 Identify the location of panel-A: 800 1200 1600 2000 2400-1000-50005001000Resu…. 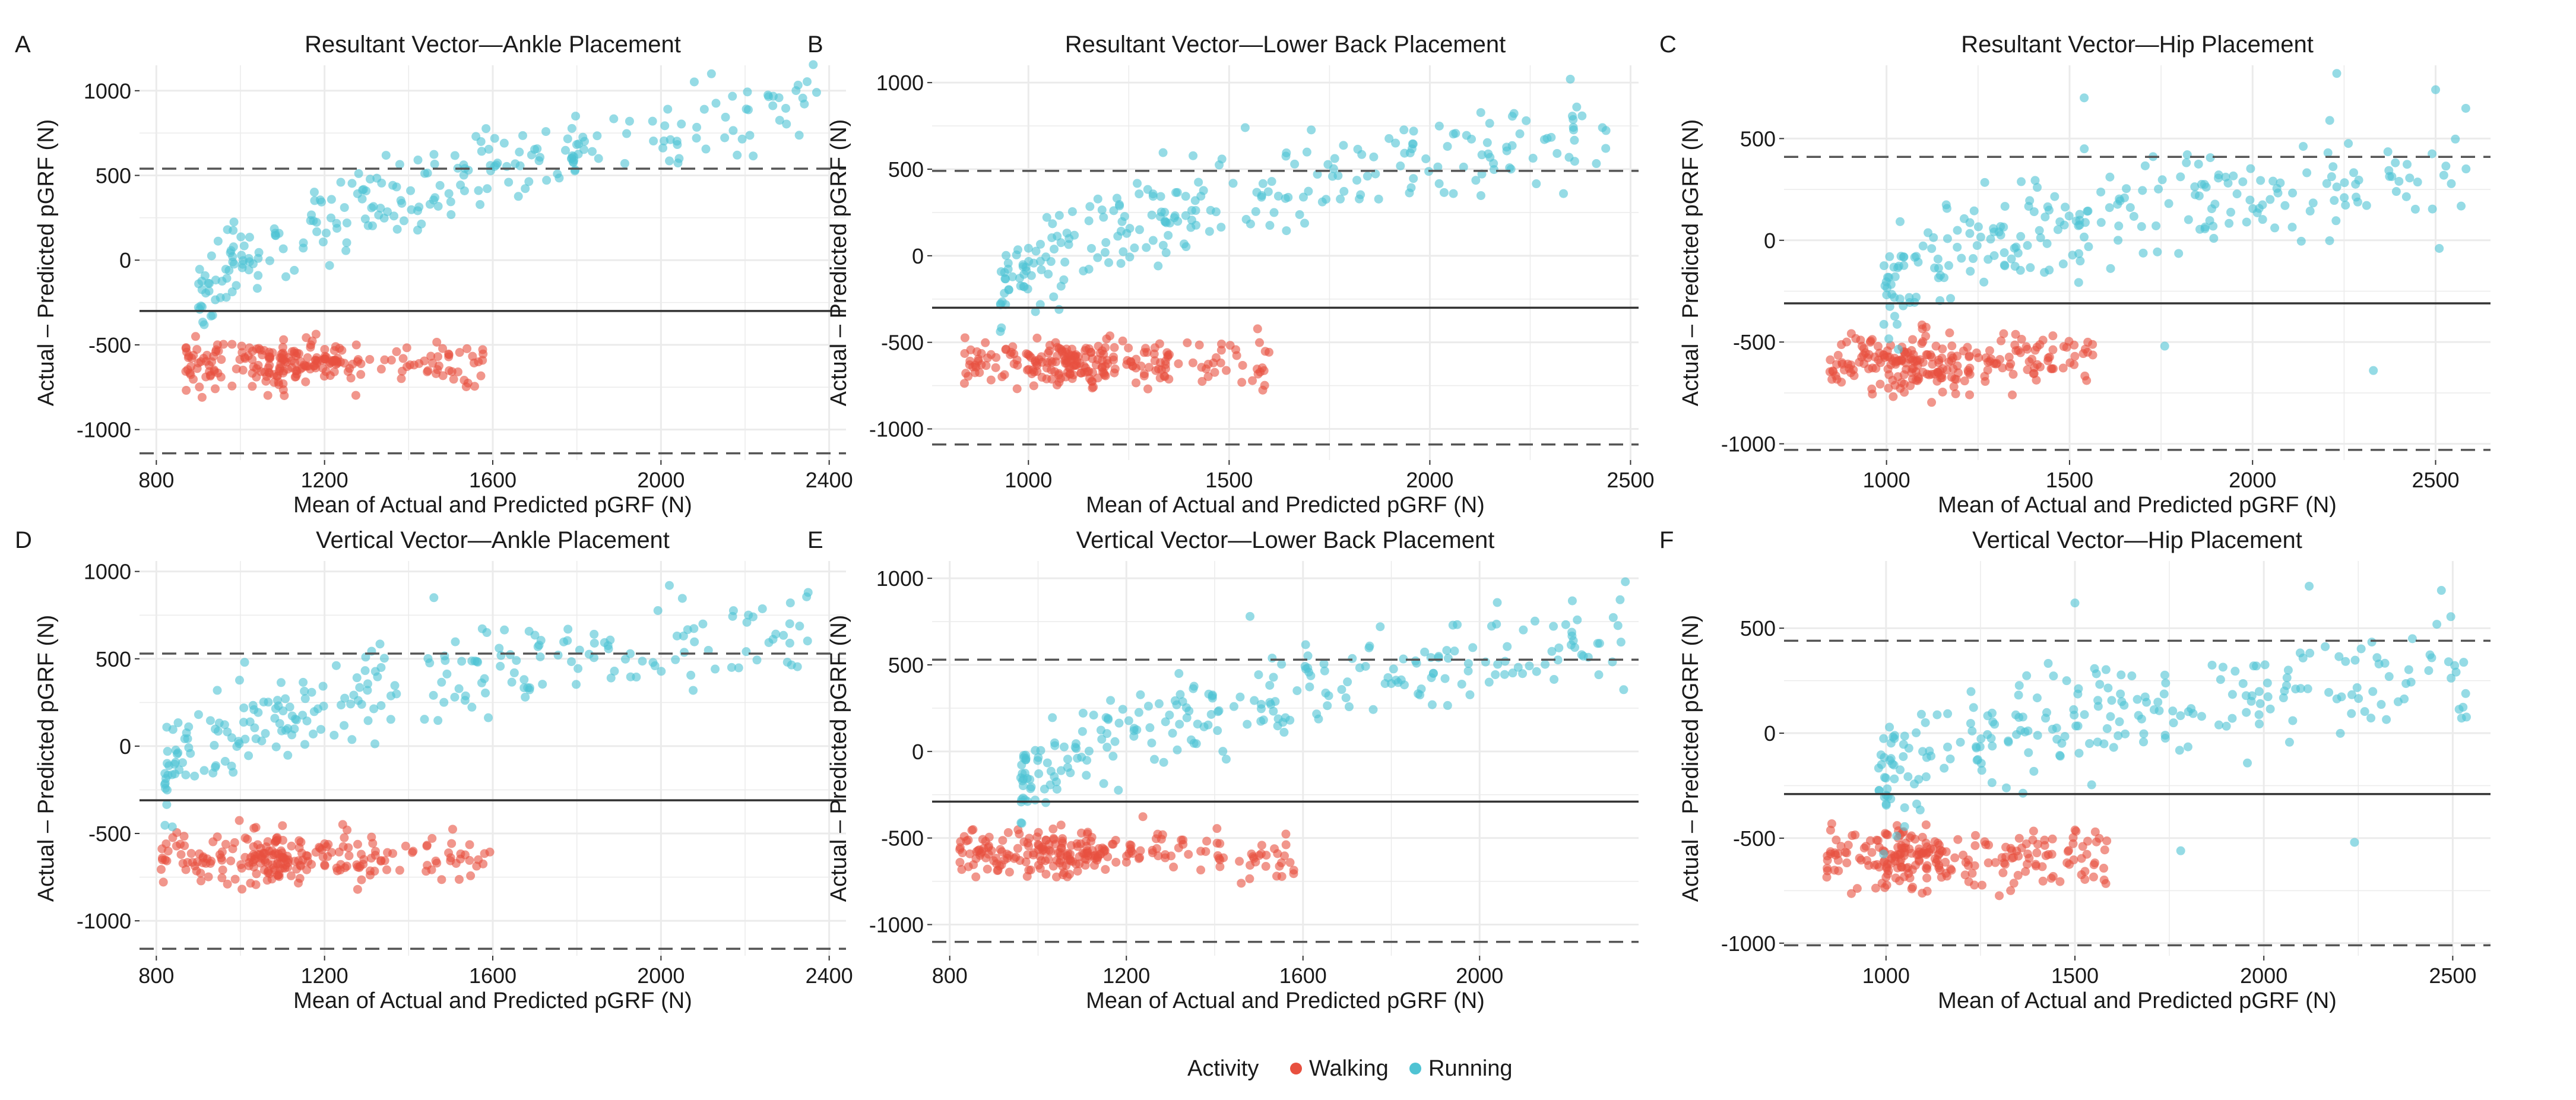
(434, 274).